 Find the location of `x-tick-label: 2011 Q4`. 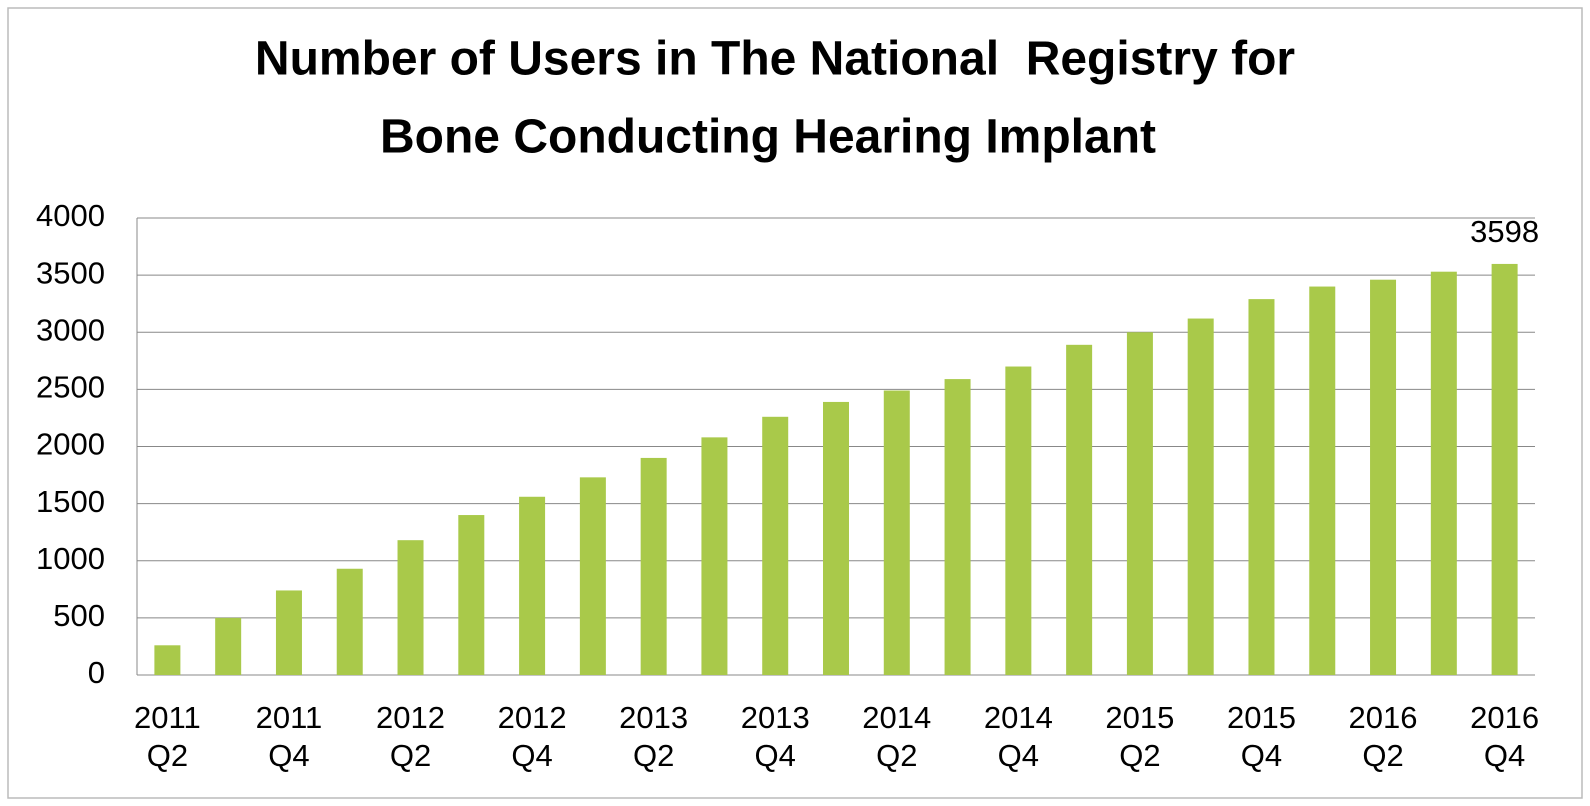

x-tick-label: 2011 Q4 is located at coordinates (289, 736).